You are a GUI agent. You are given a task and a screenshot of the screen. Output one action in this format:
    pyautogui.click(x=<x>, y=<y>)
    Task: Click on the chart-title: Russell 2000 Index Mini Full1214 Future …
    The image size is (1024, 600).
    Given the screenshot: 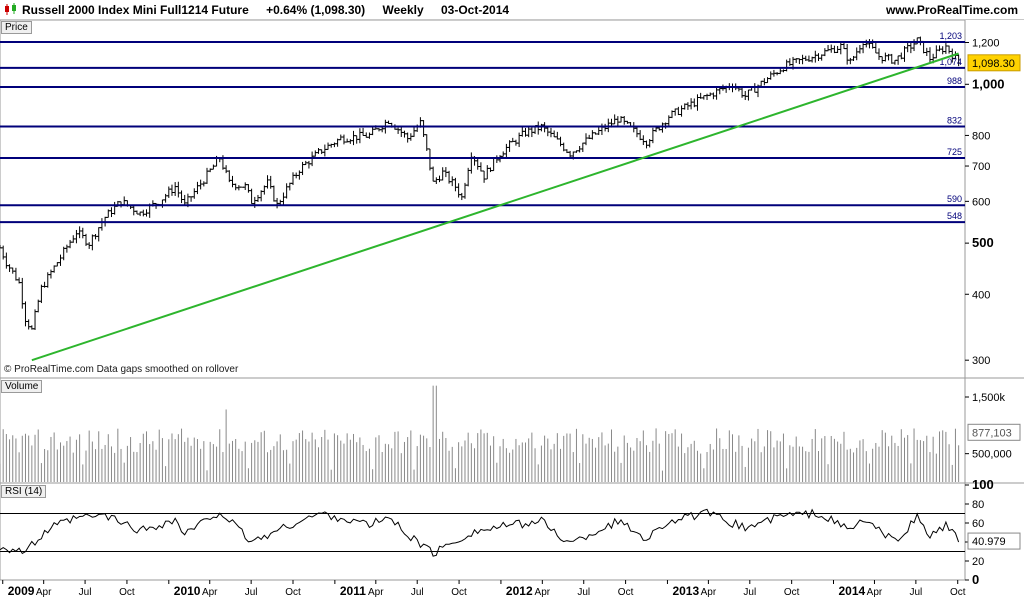 What is the action you would take?
    pyautogui.click(x=272, y=10)
    